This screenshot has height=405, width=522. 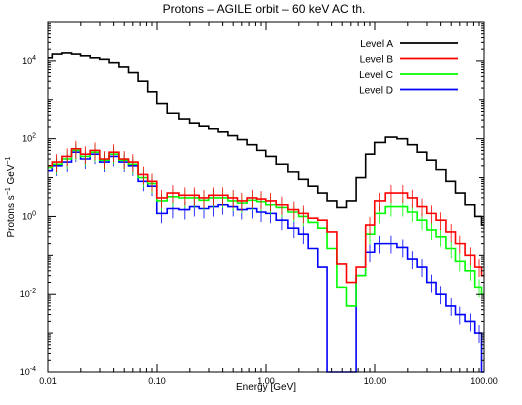 I want to click on y-tick-exp: 0, so click(x=34, y=213).